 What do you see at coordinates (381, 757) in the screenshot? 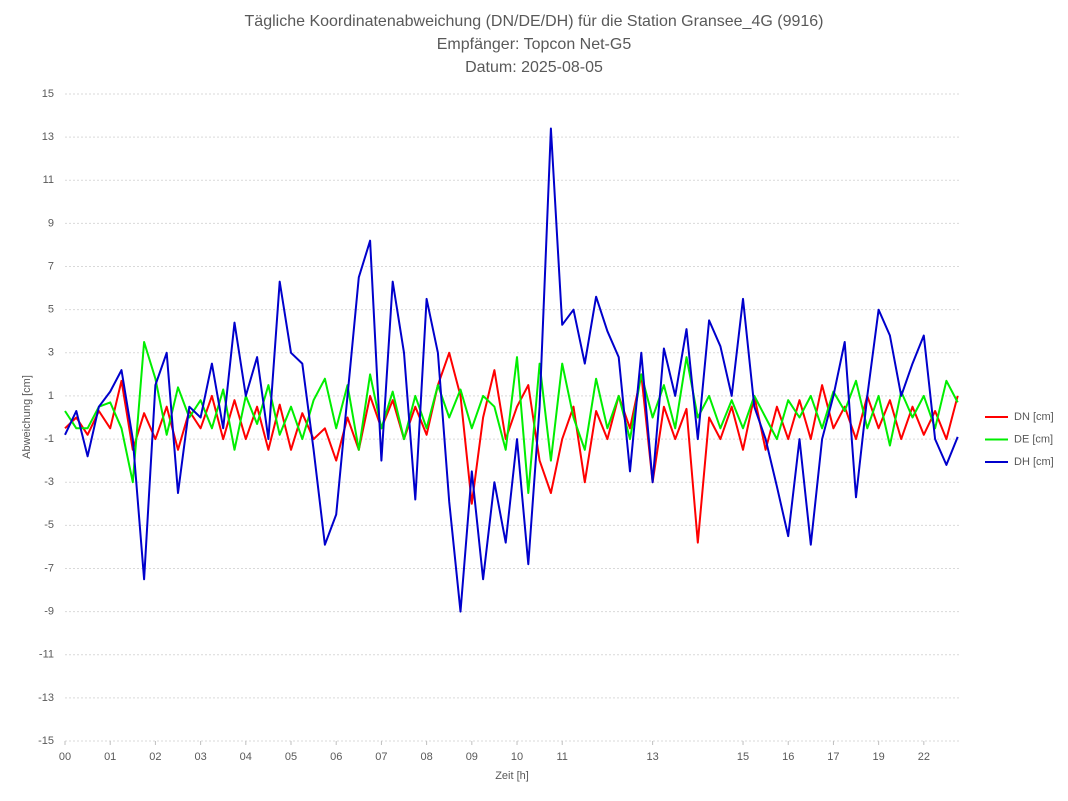
I see `x-tick-label: 07` at bounding box center [381, 757].